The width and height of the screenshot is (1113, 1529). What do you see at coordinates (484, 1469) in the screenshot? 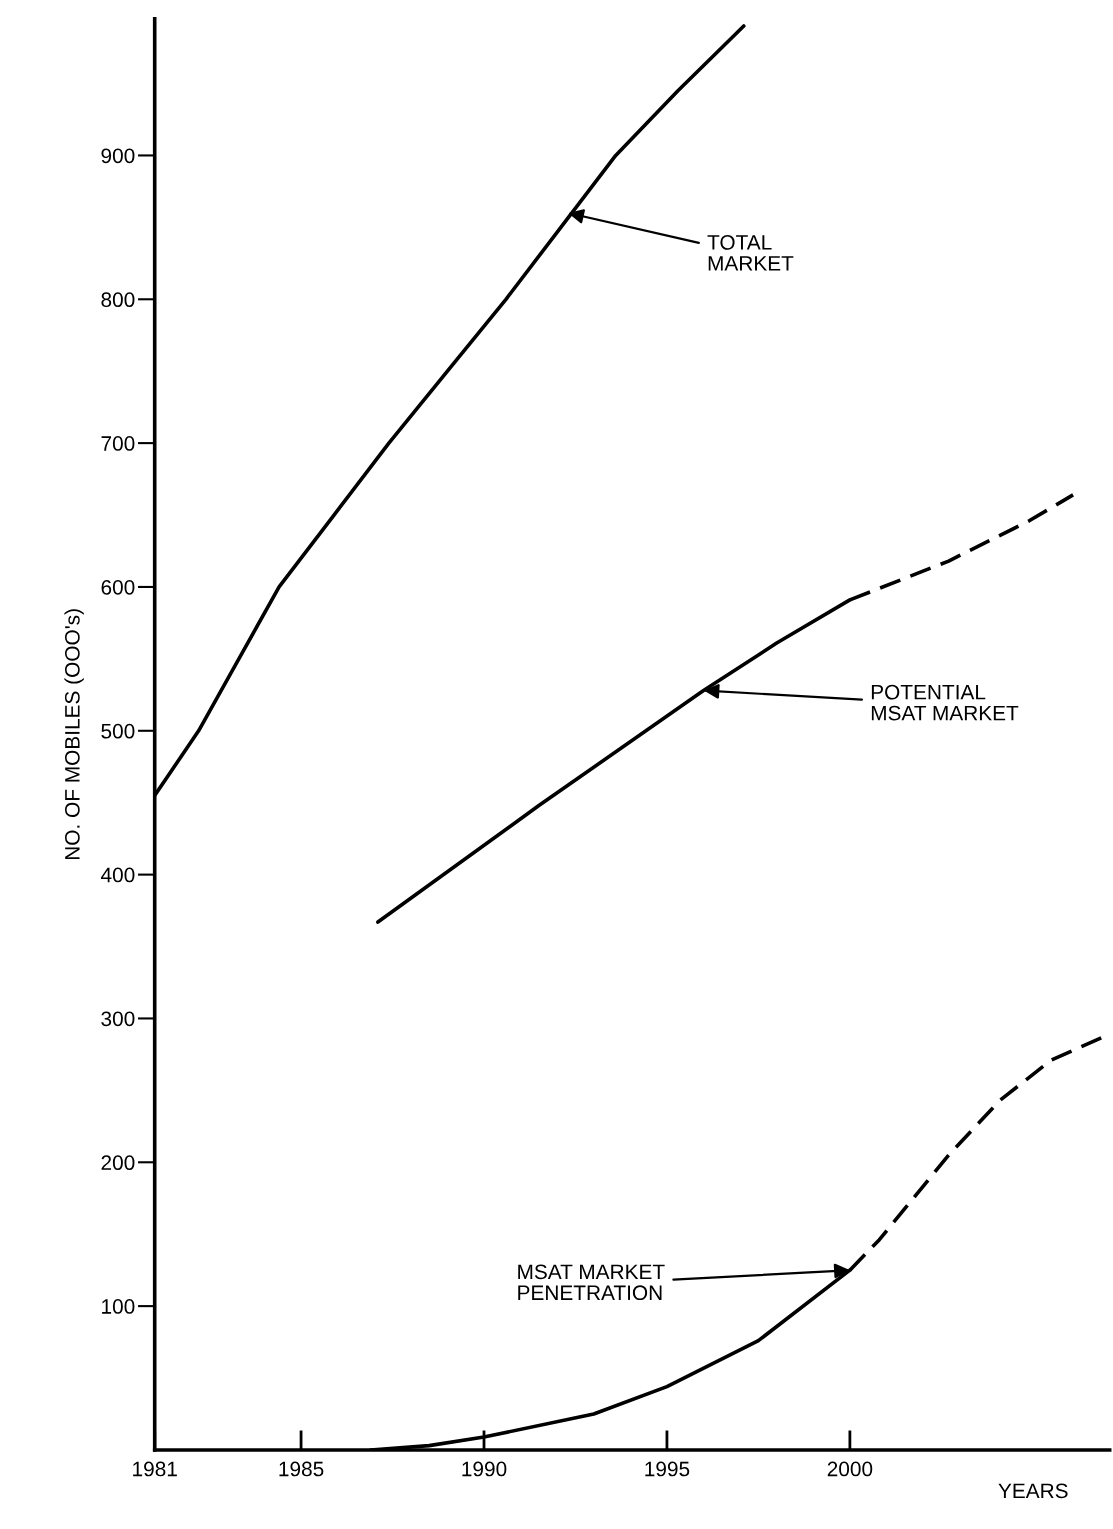
I see `x-tick-label: 1990` at bounding box center [484, 1469].